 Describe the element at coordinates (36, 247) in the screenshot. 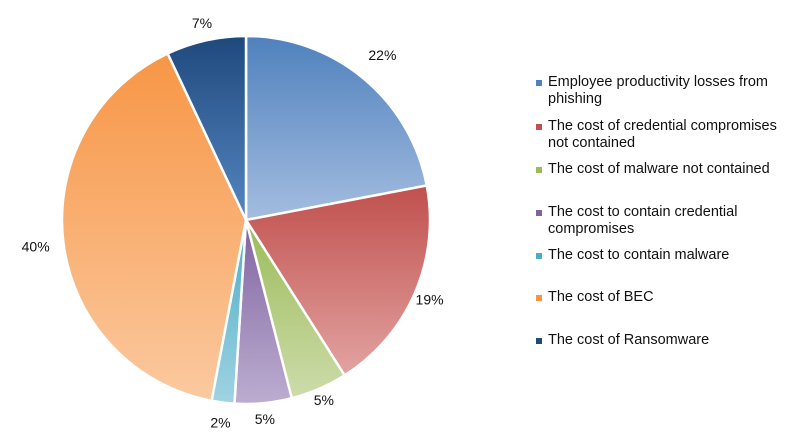

I see `data-label: 40%` at that location.